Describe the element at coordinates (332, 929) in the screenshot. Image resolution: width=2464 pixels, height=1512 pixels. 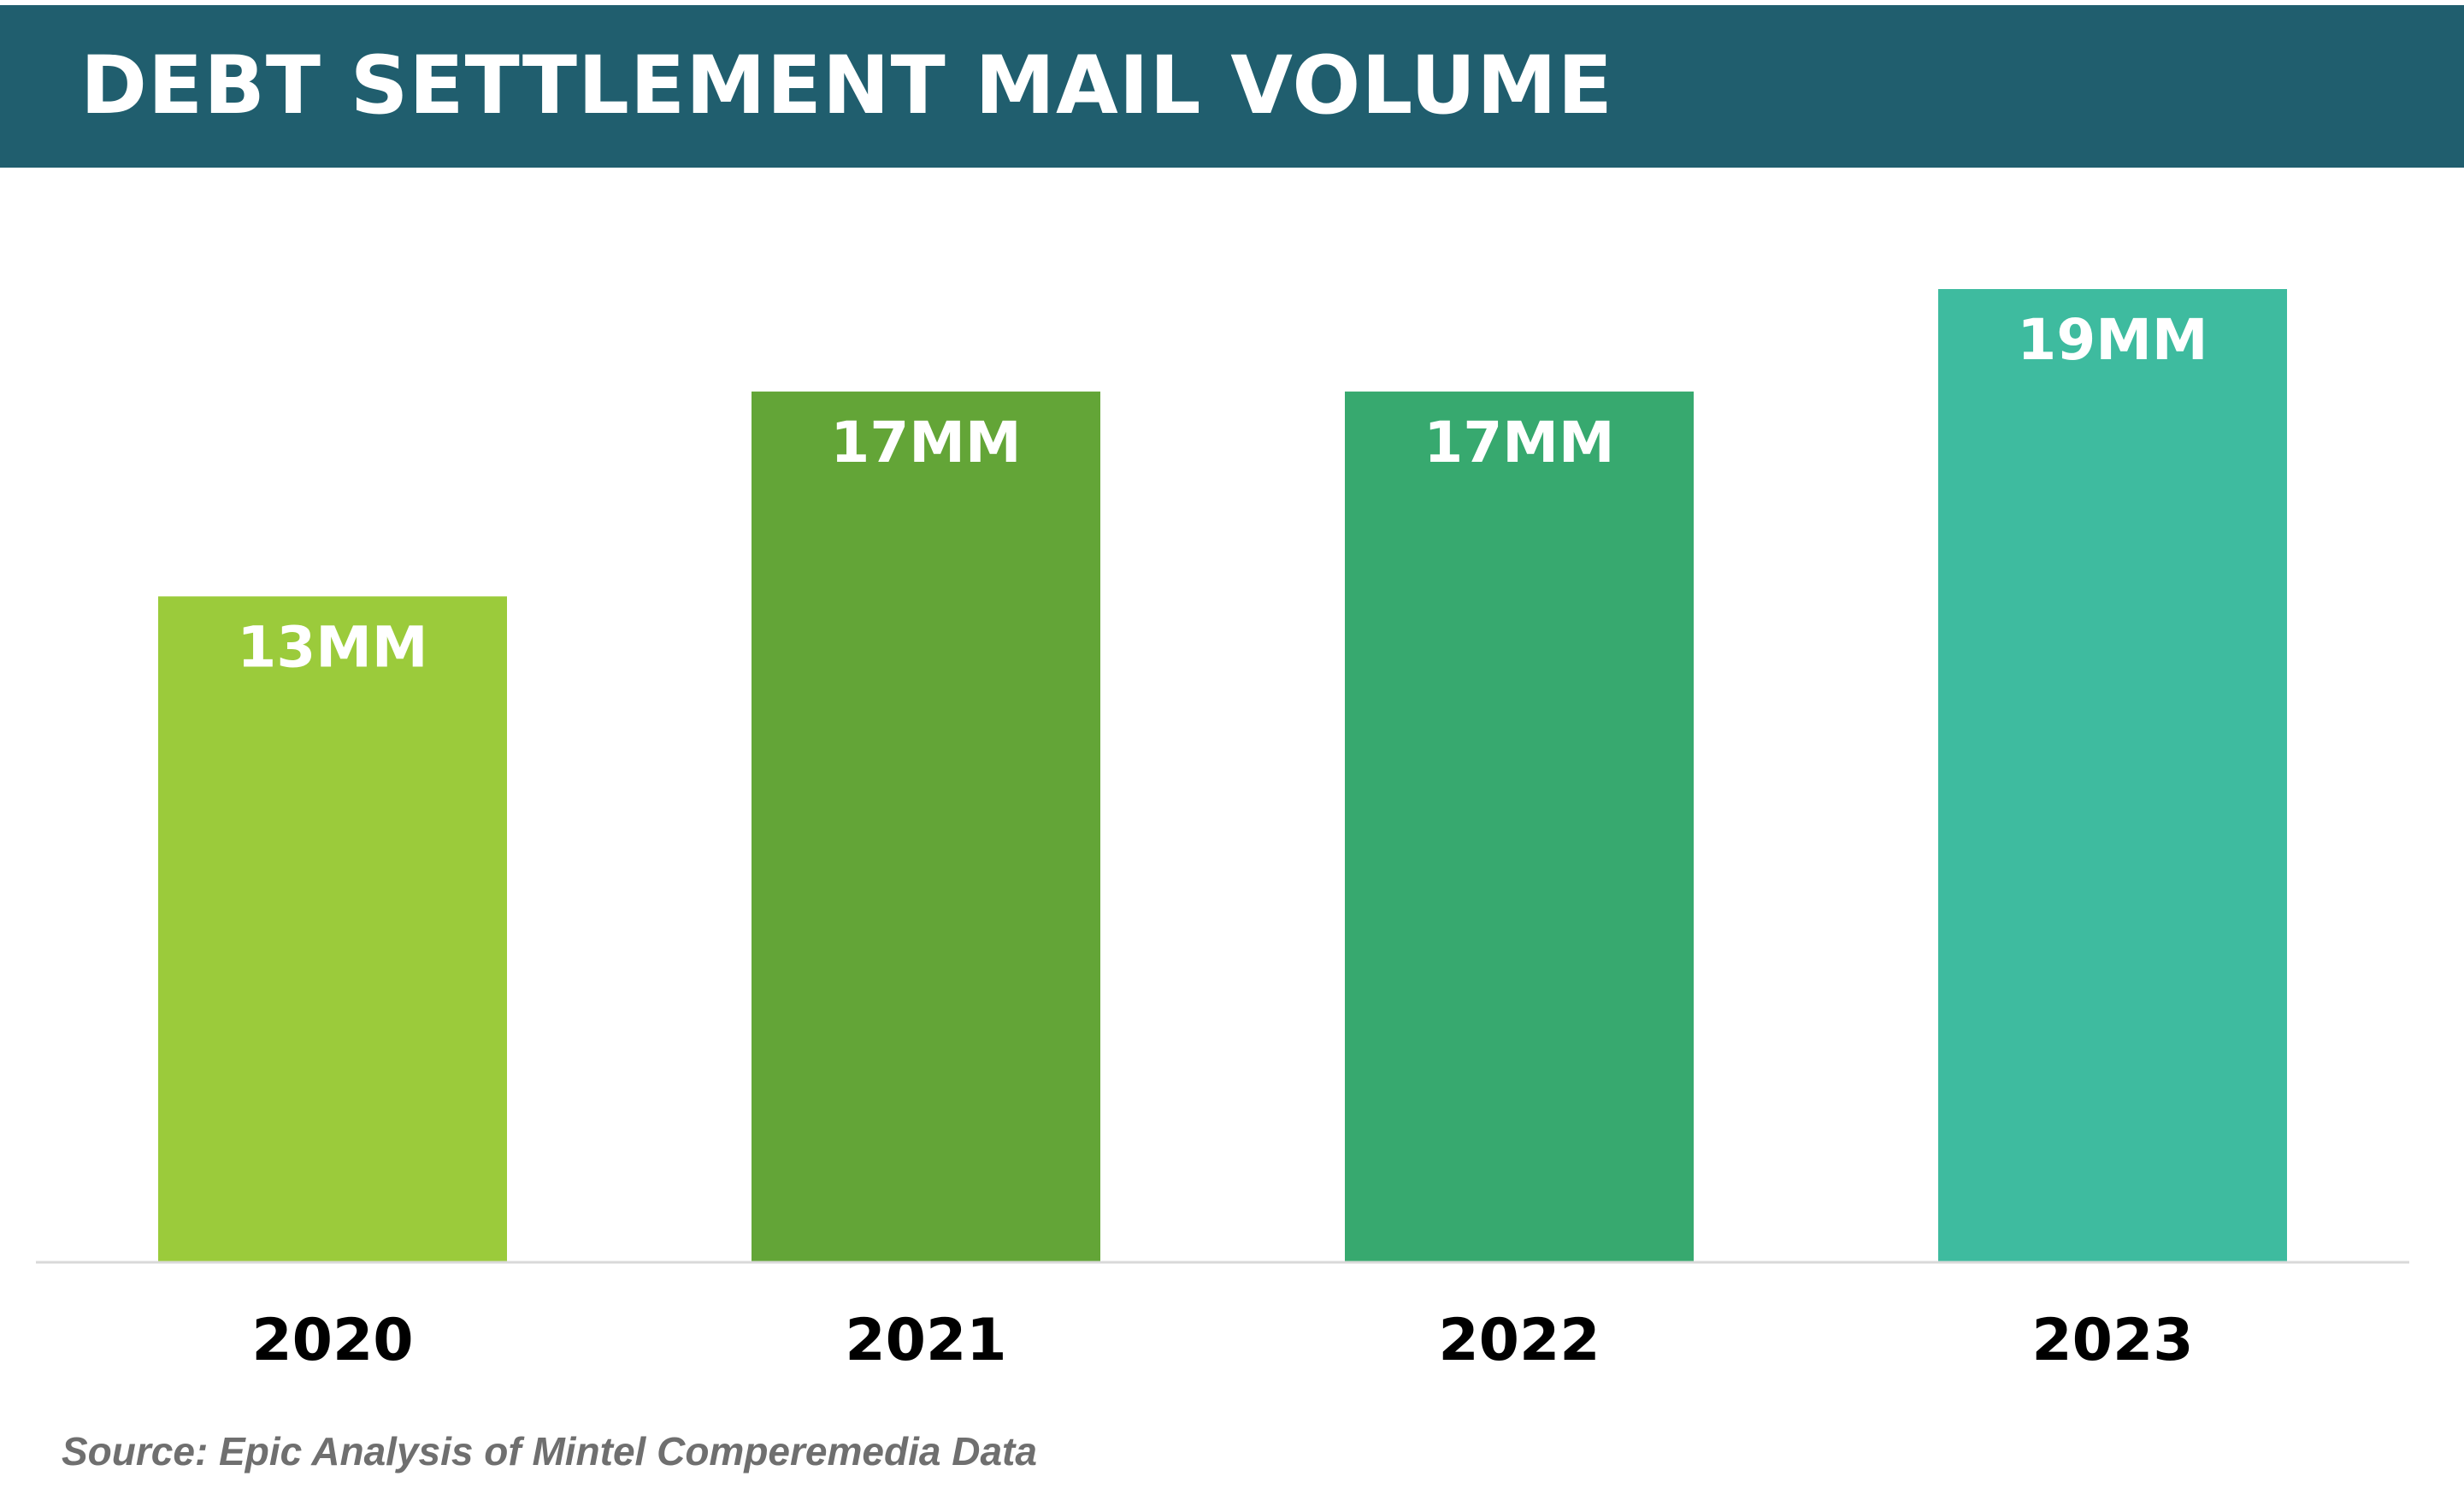
I see `bar-2020` at that location.